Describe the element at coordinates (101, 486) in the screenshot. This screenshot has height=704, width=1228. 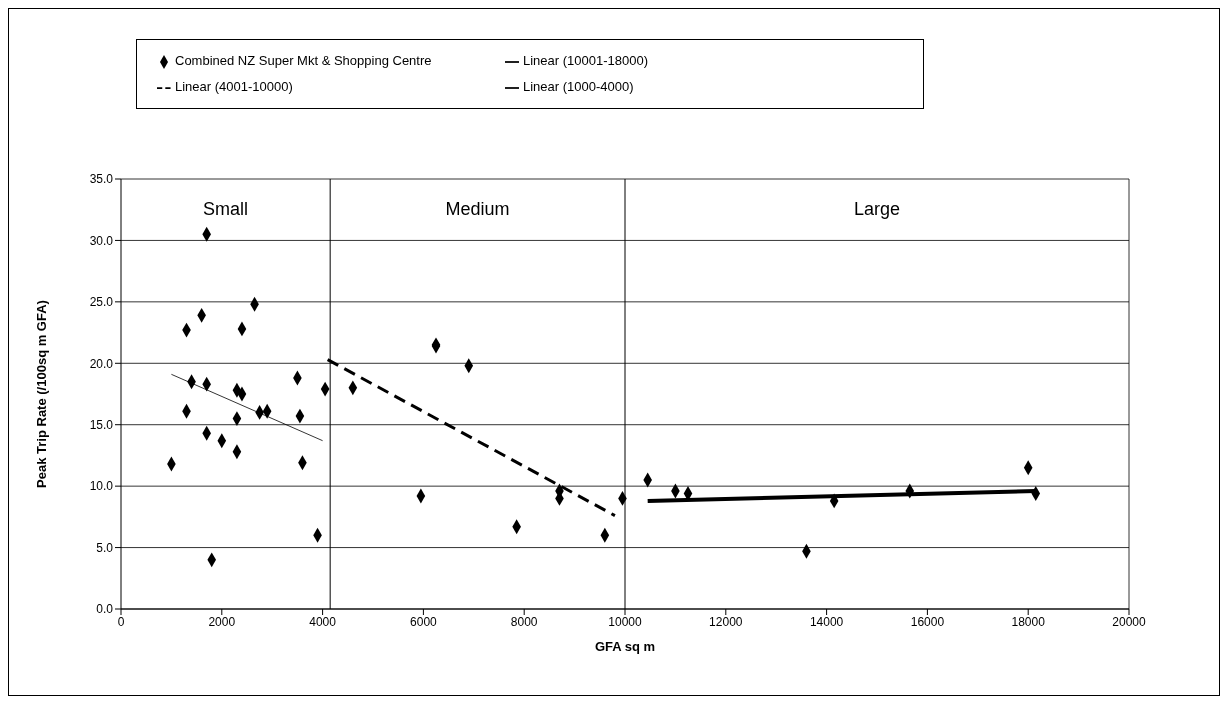
I see `y-tick-label: 10.0` at that location.